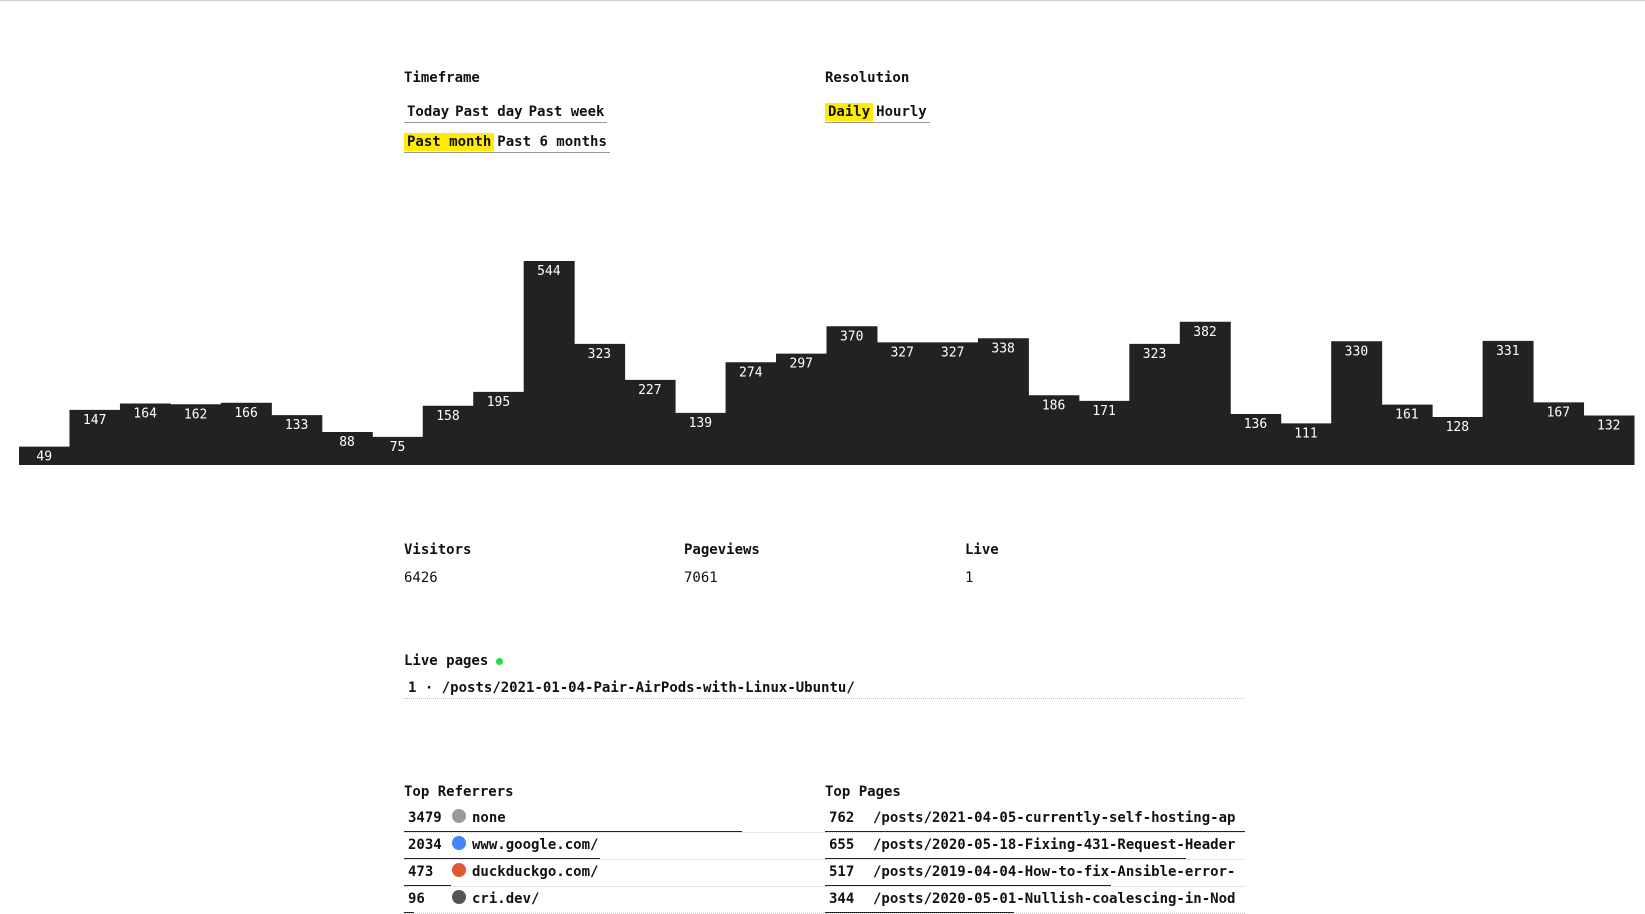 The height and width of the screenshot is (914, 1645). Describe the element at coordinates (700, 423) in the screenshot. I see `chart-bar-label: 139` at that location.